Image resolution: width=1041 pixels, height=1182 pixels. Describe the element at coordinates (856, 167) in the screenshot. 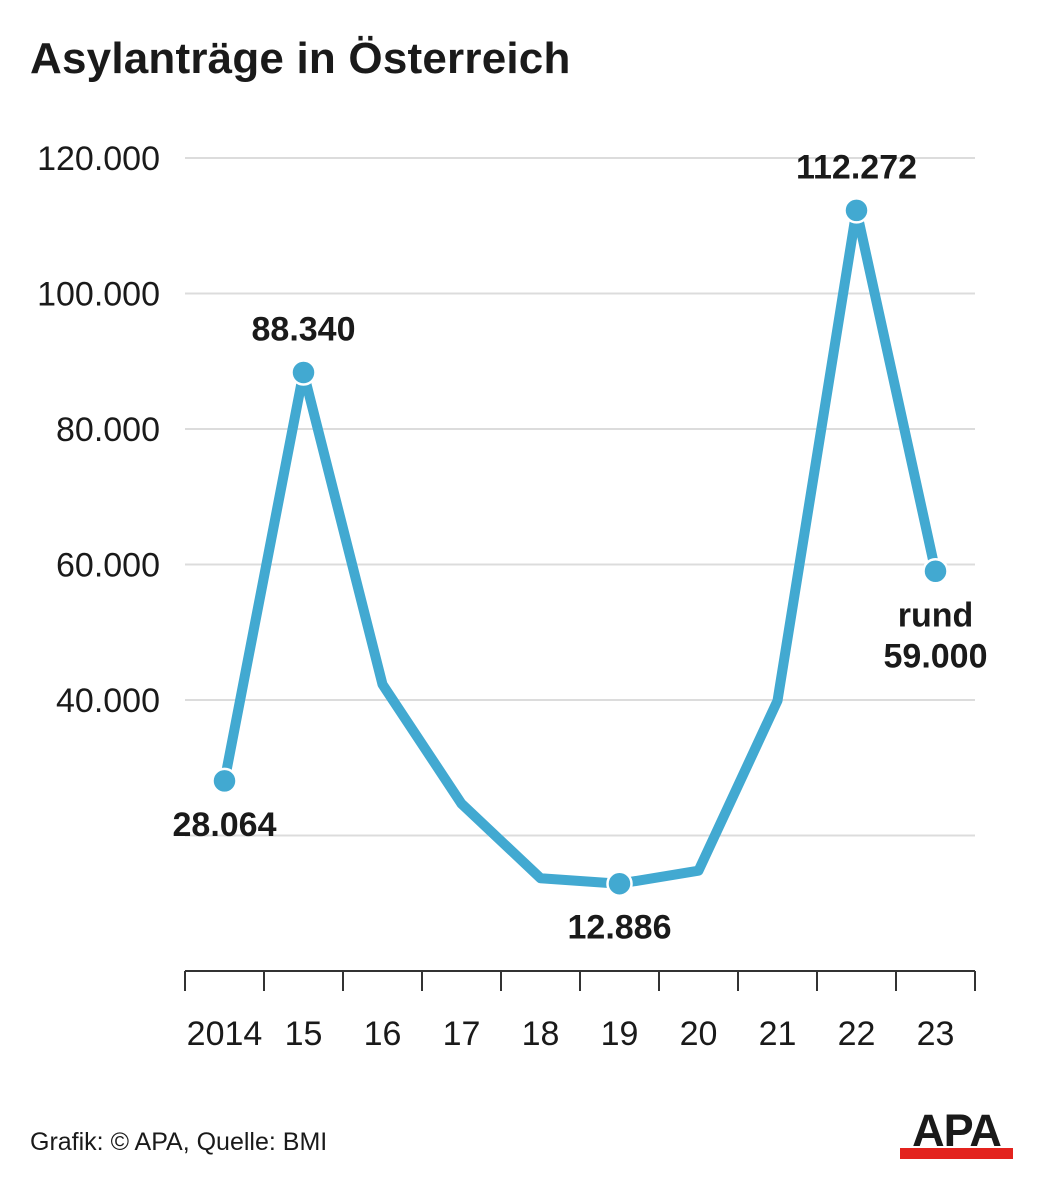

I see `data-label: 112.272` at that location.